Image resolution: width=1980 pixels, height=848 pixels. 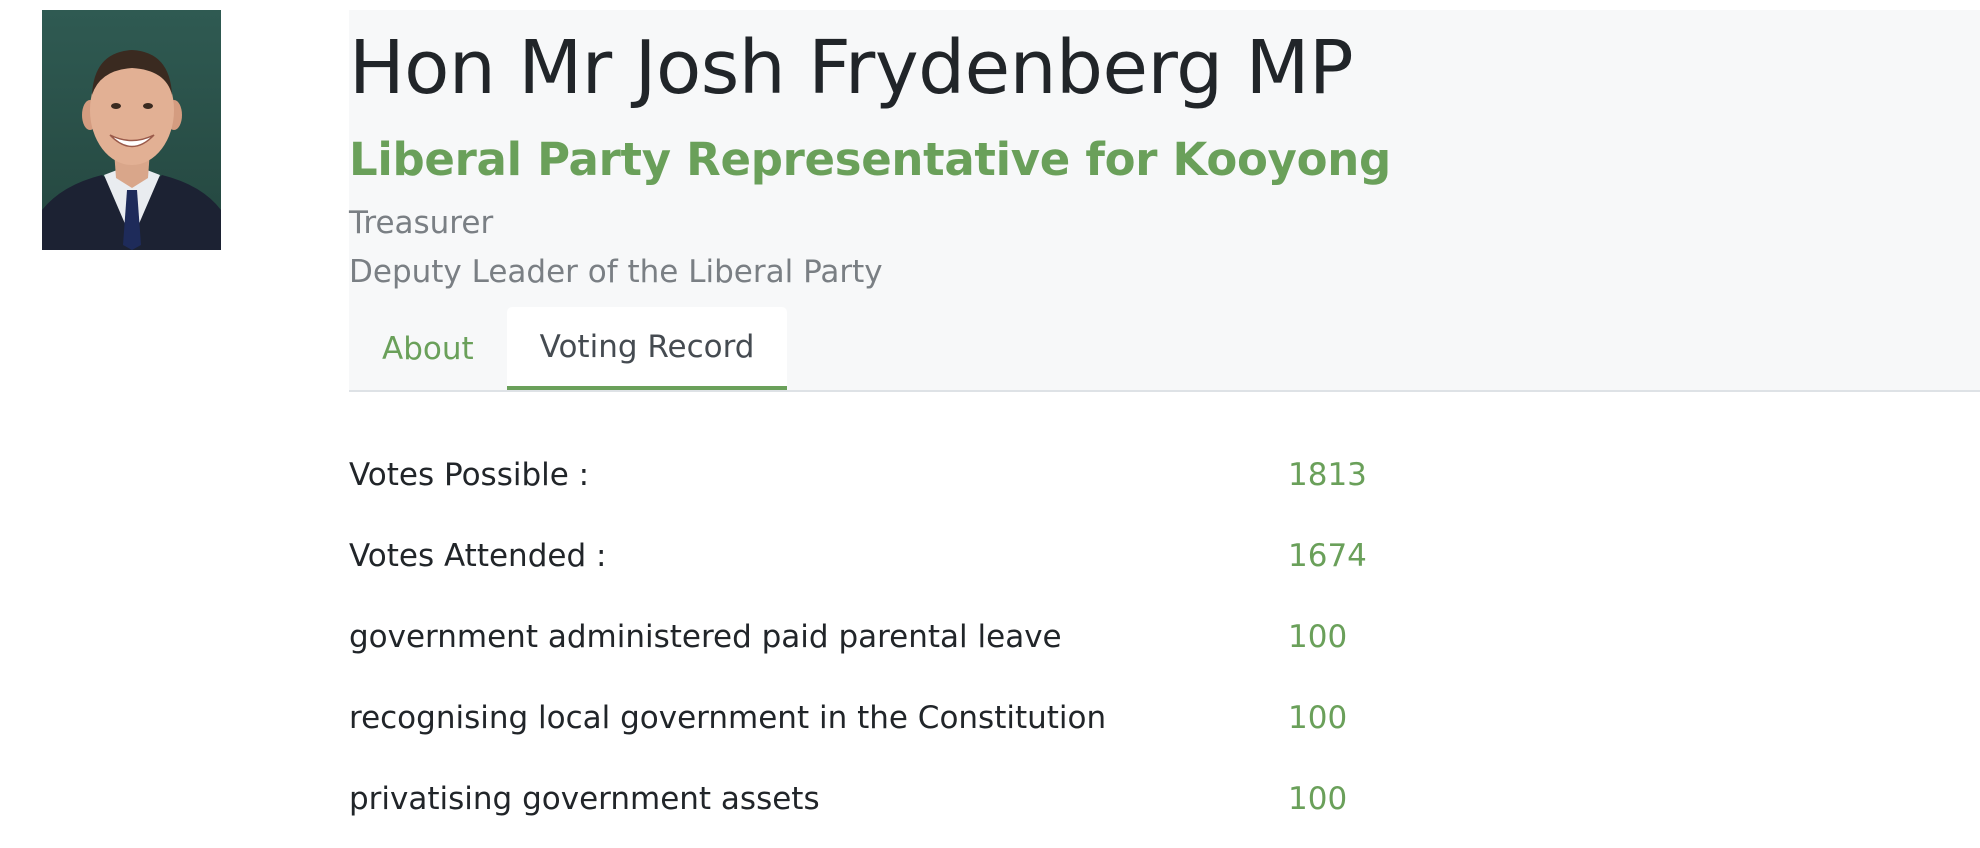 What do you see at coordinates (1327, 475) in the screenshot?
I see `stat-value: 1813` at bounding box center [1327, 475].